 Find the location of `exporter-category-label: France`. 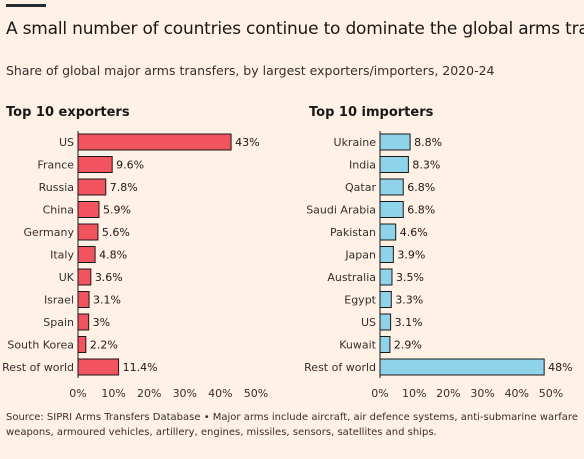

exporter-category-label: France is located at coordinates (55, 165).